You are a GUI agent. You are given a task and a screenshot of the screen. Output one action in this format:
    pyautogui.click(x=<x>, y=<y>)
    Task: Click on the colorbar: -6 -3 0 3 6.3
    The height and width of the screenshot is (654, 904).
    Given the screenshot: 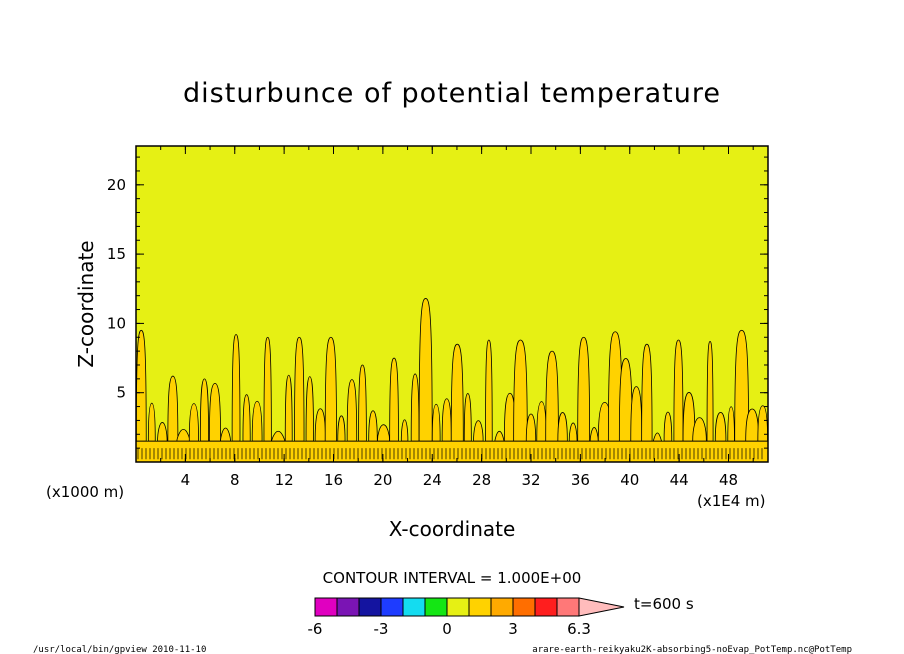 What is the action you would take?
    pyautogui.click(x=466, y=617)
    